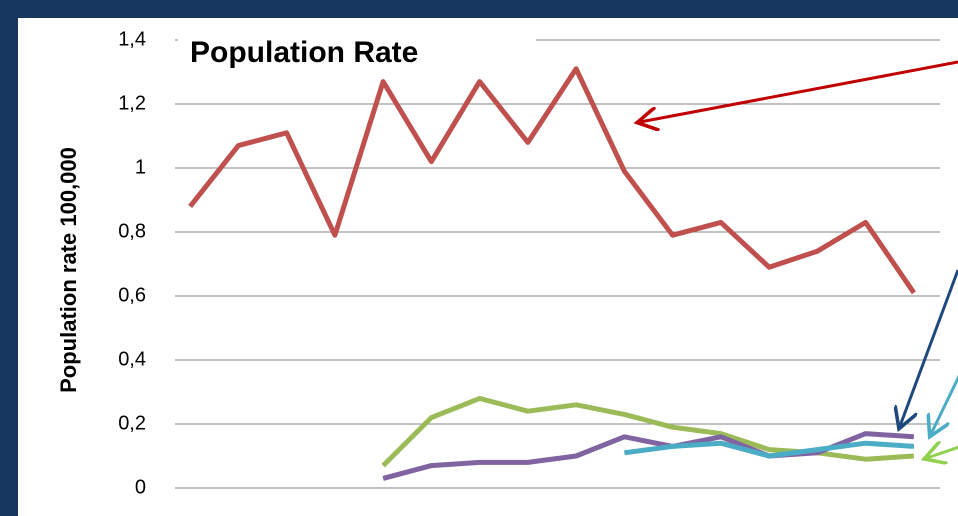 The height and width of the screenshot is (516, 958). What do you see at coordinates (140, 487) in the screenshot?
I see `y-tick-label: 0` at bounding box center [140, 487].